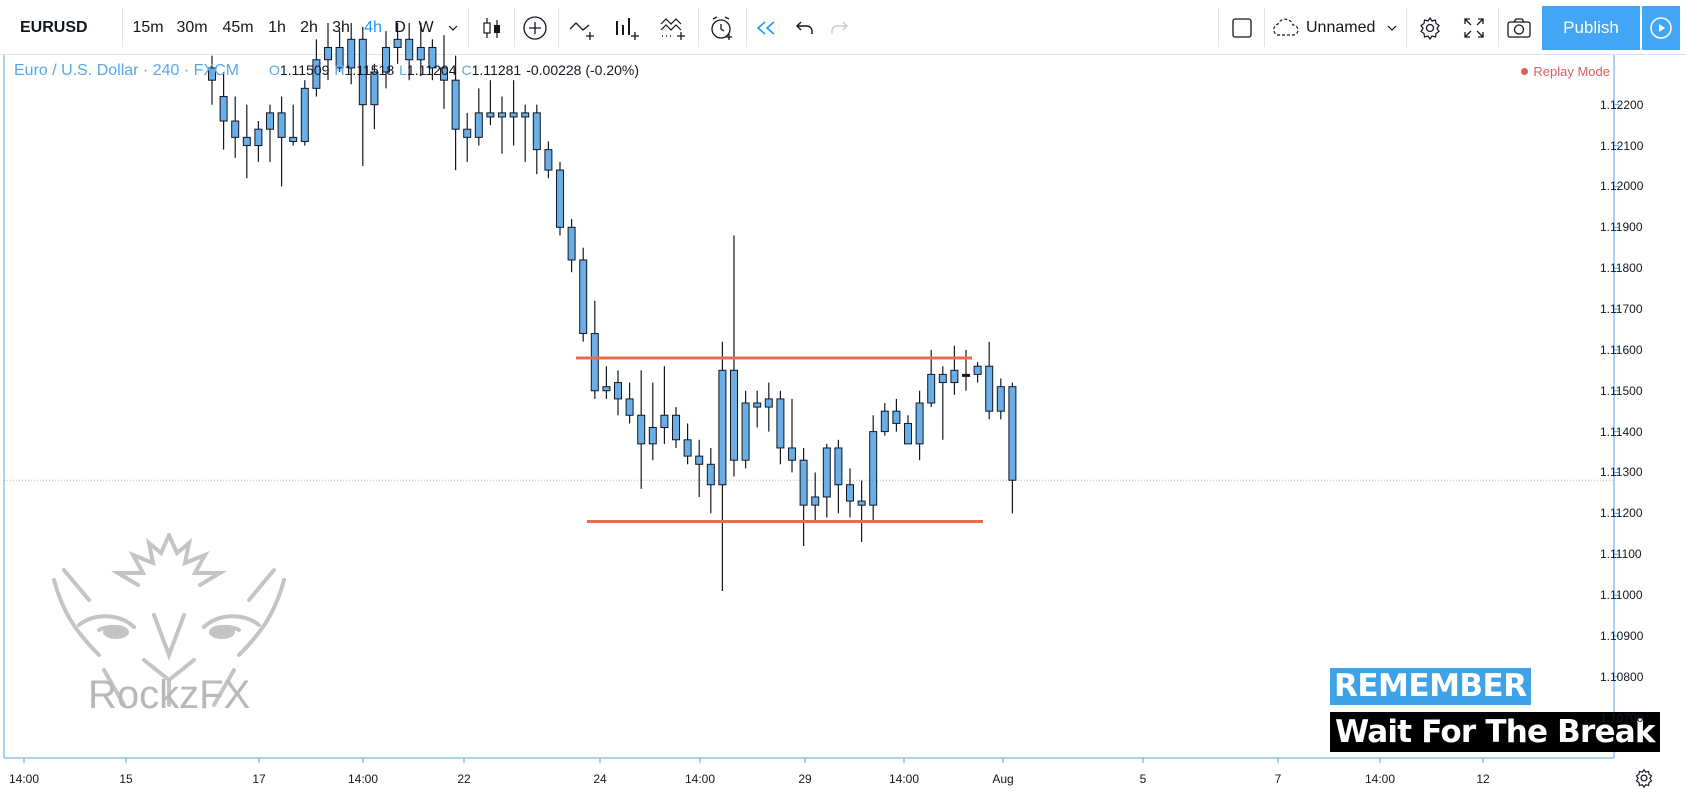  Describe the element at coordinates (54, 27) in the screenshot. I see `symbol-search-button: EURUSD` at that location.